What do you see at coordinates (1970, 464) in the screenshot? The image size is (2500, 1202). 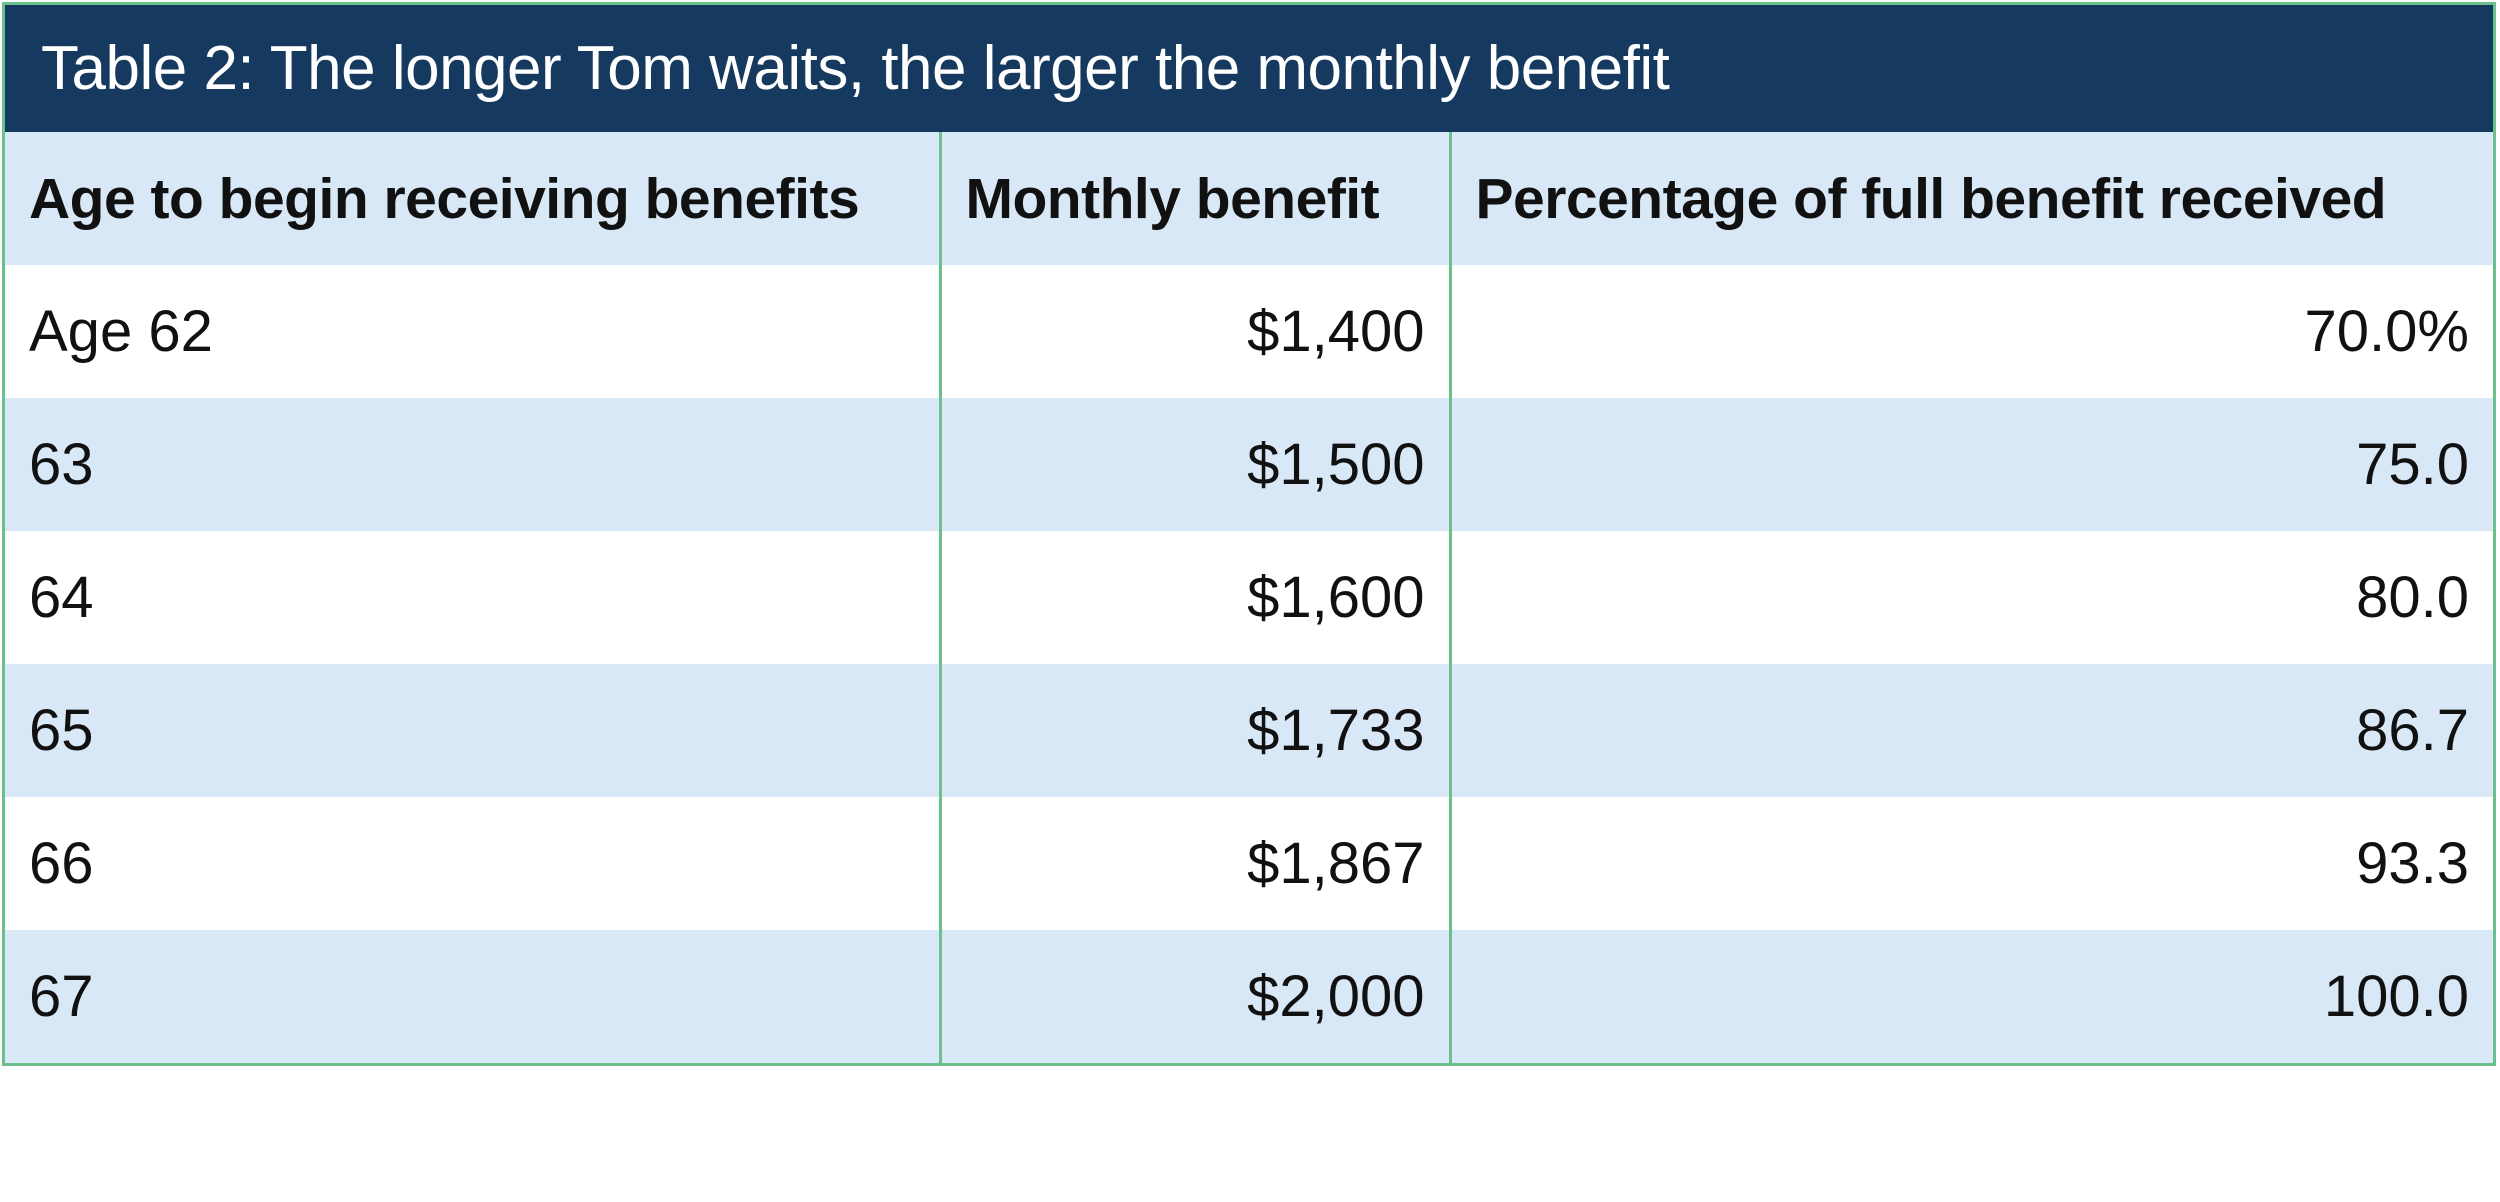 I see `cell-percentage: 75.0` at bounding box center [1970, 464].